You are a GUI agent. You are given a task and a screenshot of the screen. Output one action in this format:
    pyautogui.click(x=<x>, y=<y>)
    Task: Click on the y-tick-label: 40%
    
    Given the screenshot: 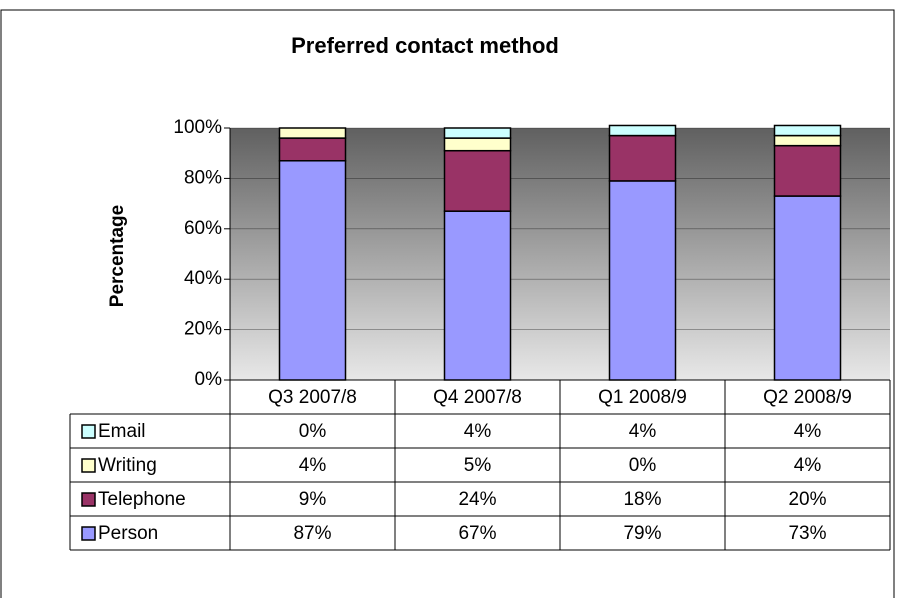 What is the action you would take?
    pyautogui.click(x=203, y=278)
    